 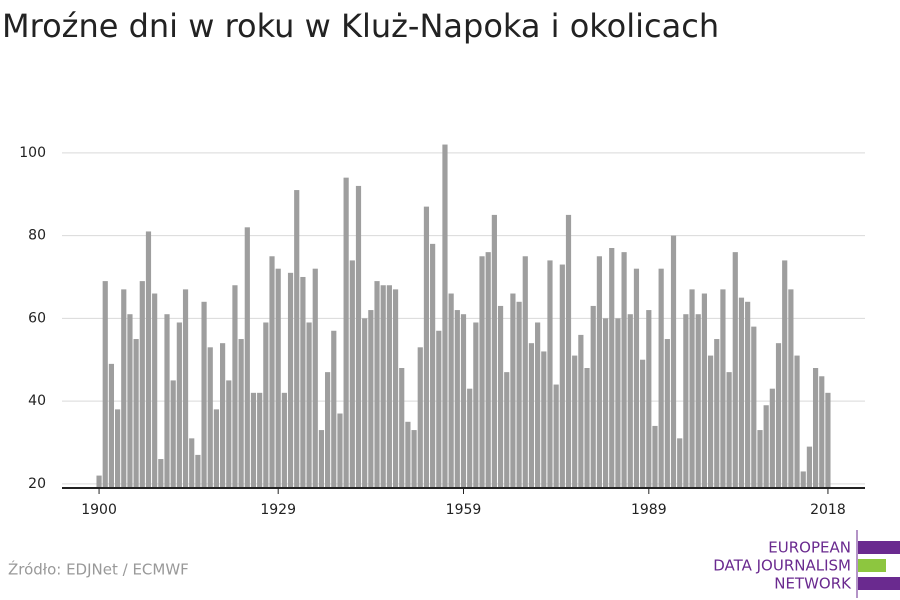 I want to click on y-tick-label: 20, so click(x=37, y=484).